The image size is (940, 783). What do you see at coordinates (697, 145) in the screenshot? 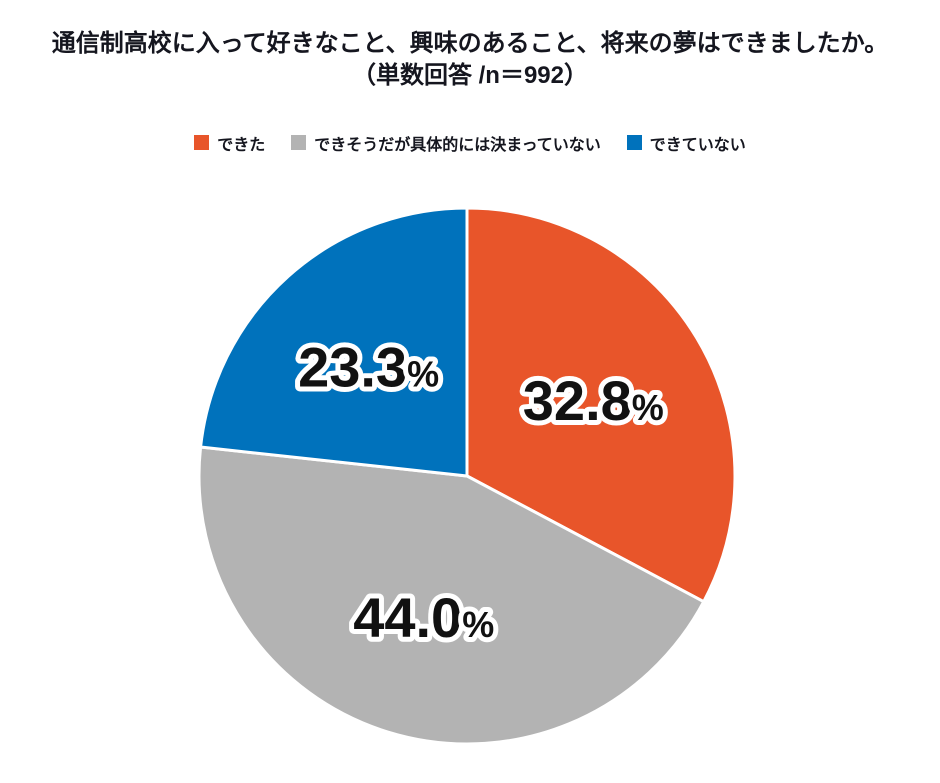
I see `legend-label: できていない` at bounding box center [697, 145].